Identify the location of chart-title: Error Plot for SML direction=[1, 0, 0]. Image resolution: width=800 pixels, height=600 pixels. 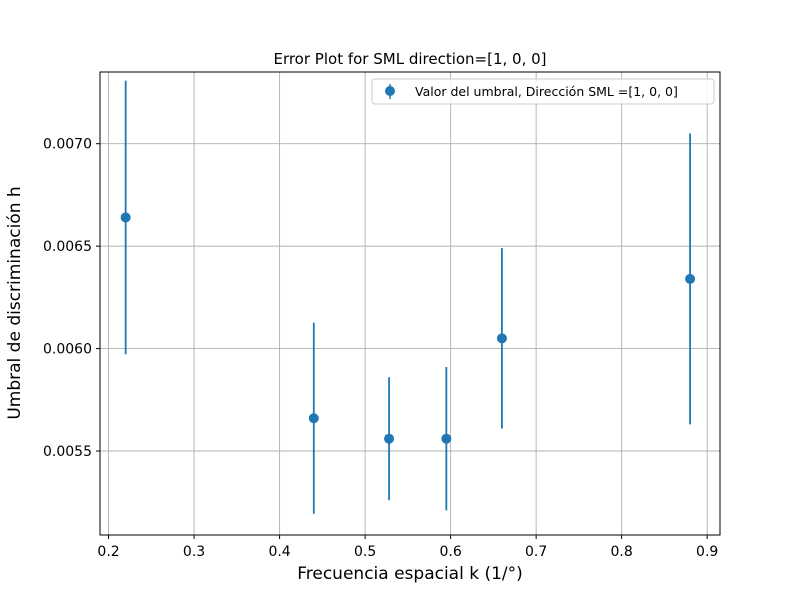
(409, 59).